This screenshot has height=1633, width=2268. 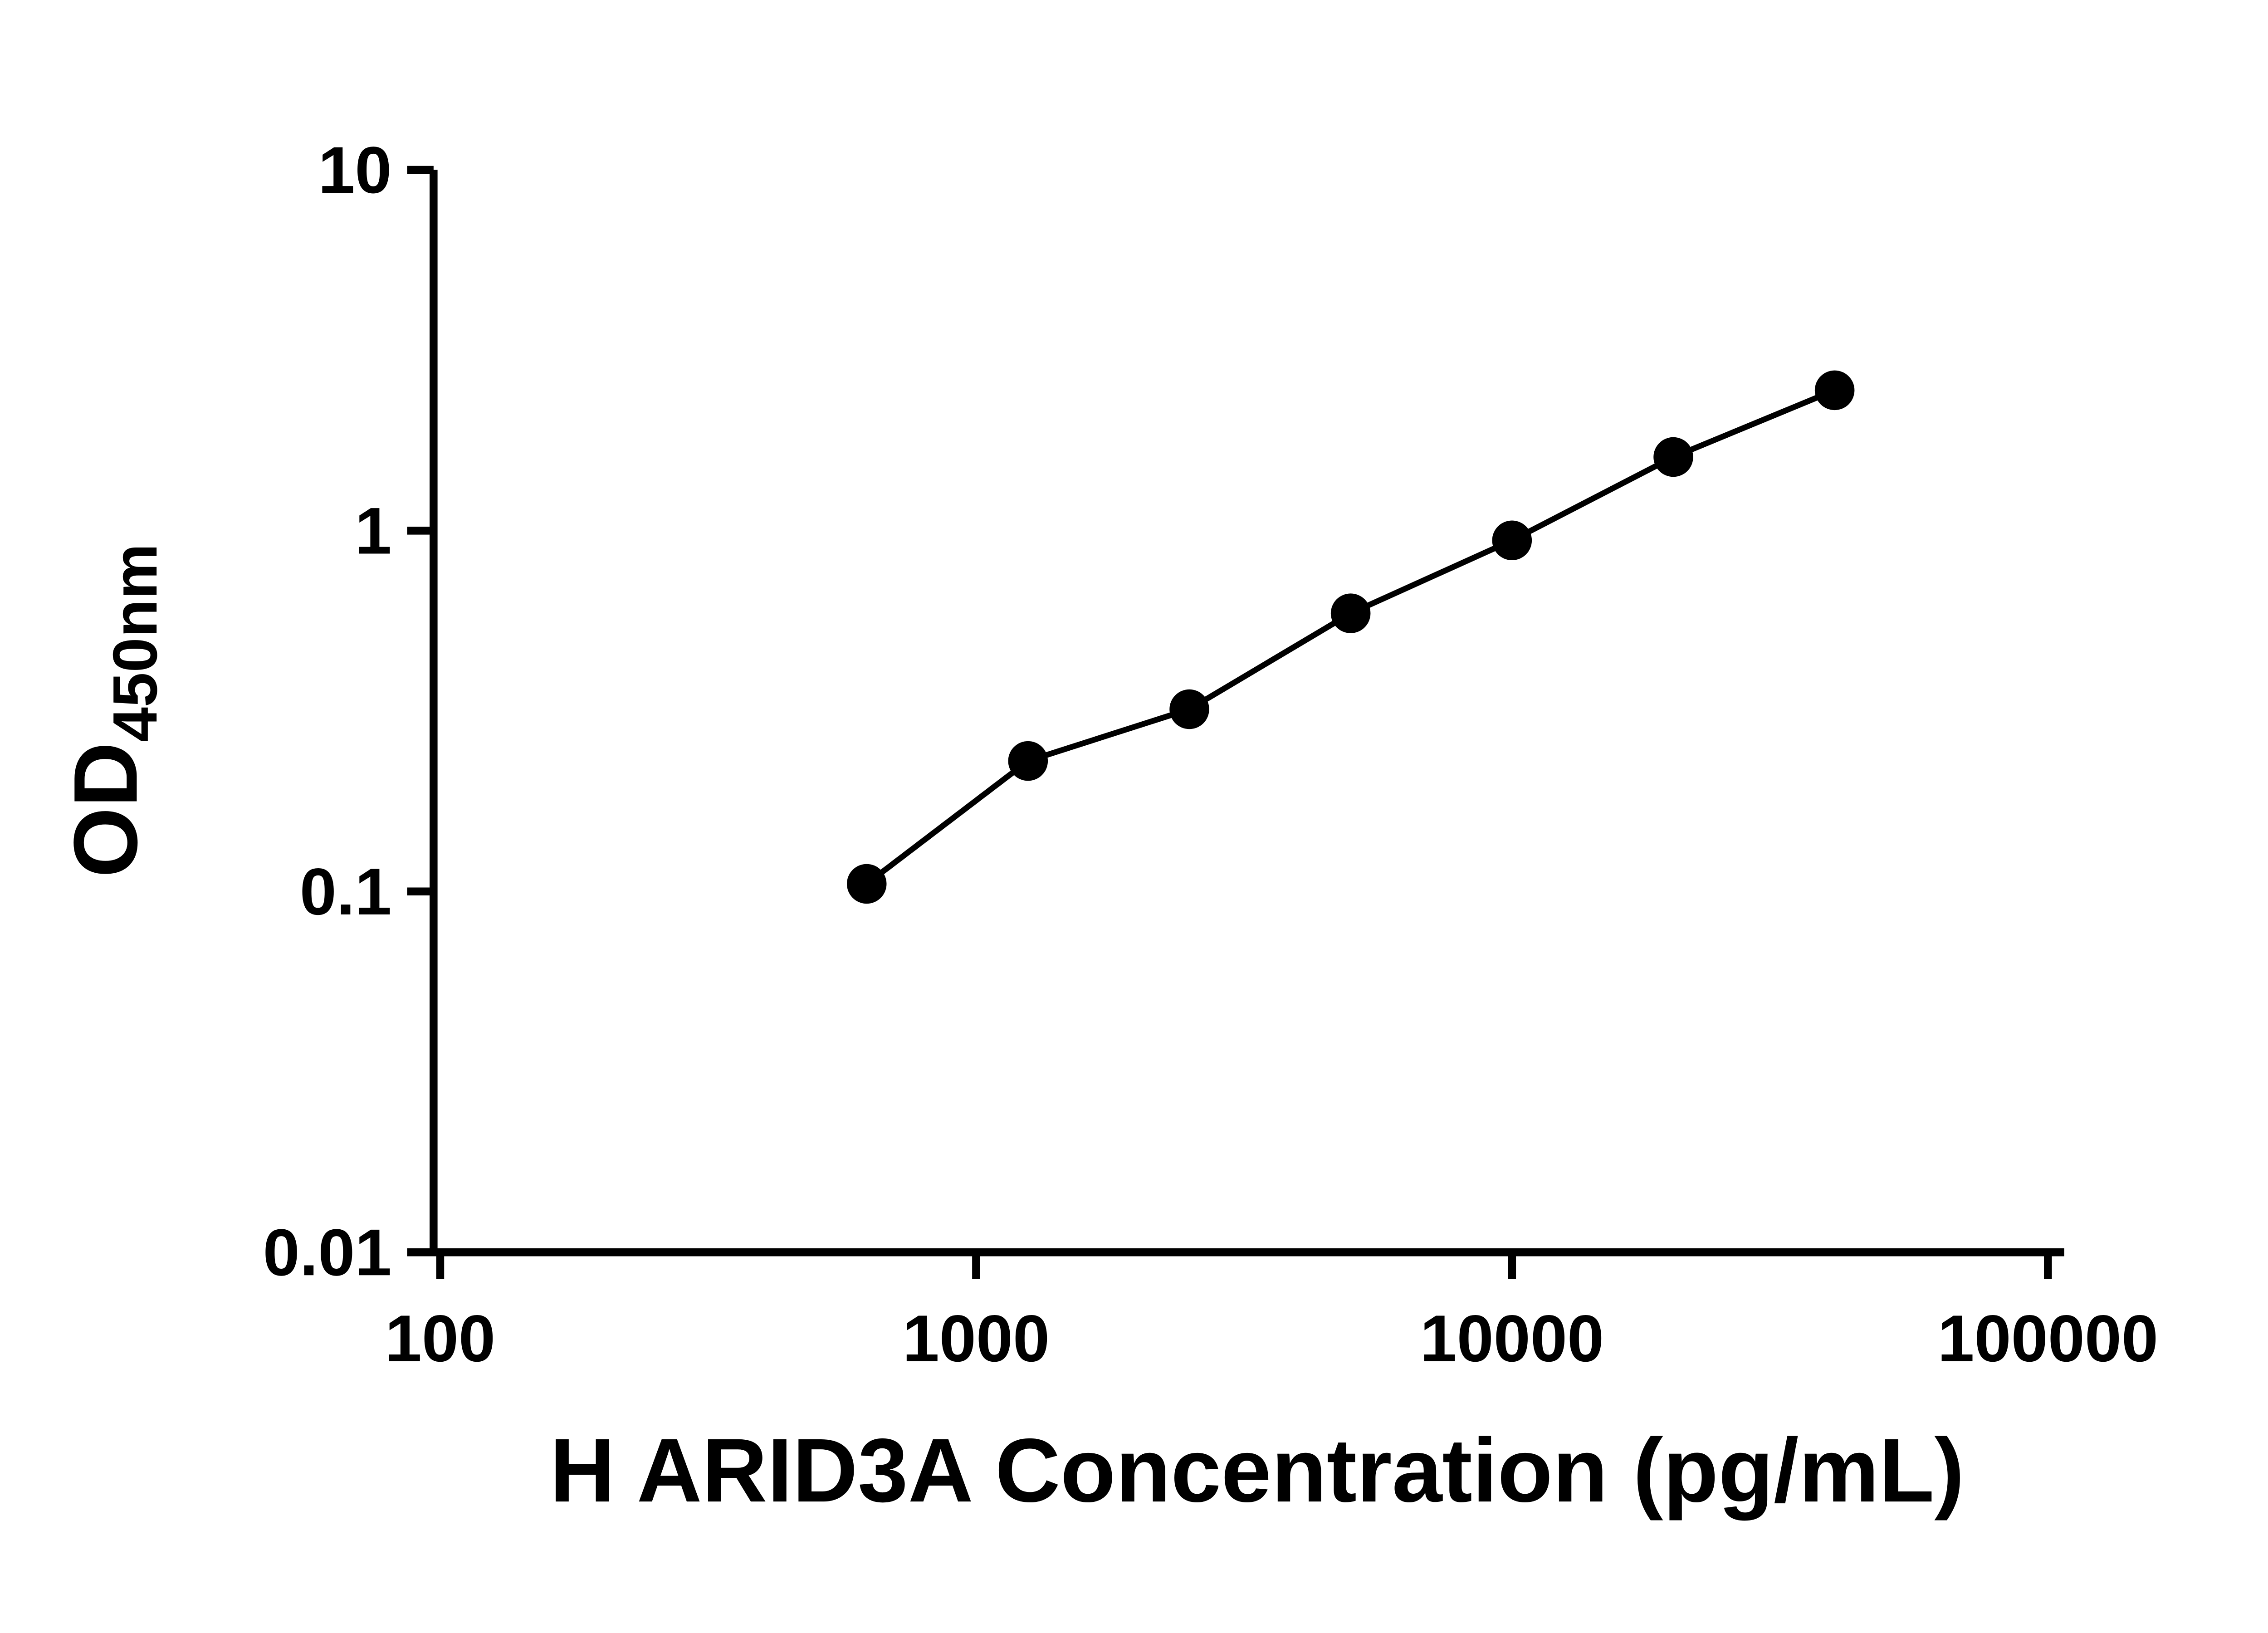 I want to click on x-axis-title: H ARID3A Concentration (pg/mL), so click(x=1257, y=1470).